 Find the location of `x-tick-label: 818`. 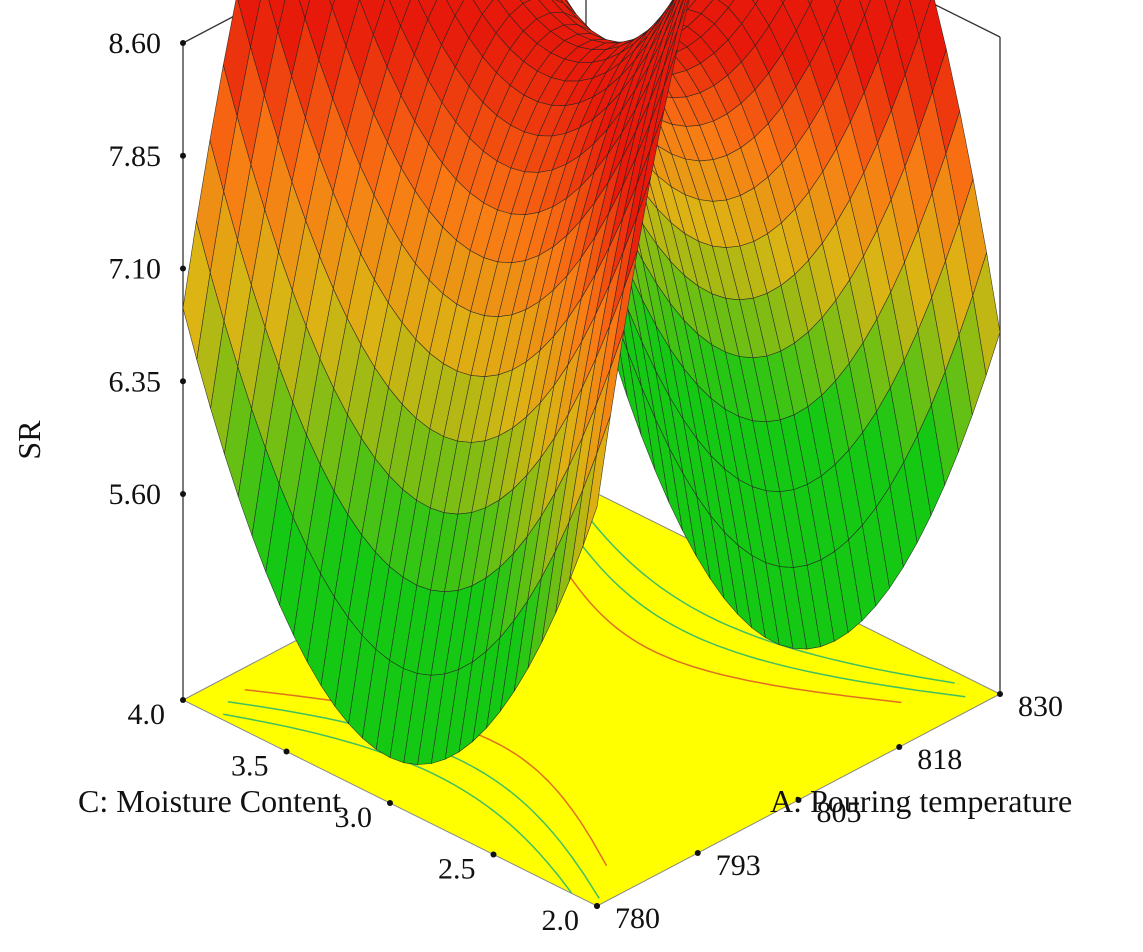

x-tick-label: 818 is located at coordinates (939, 759).